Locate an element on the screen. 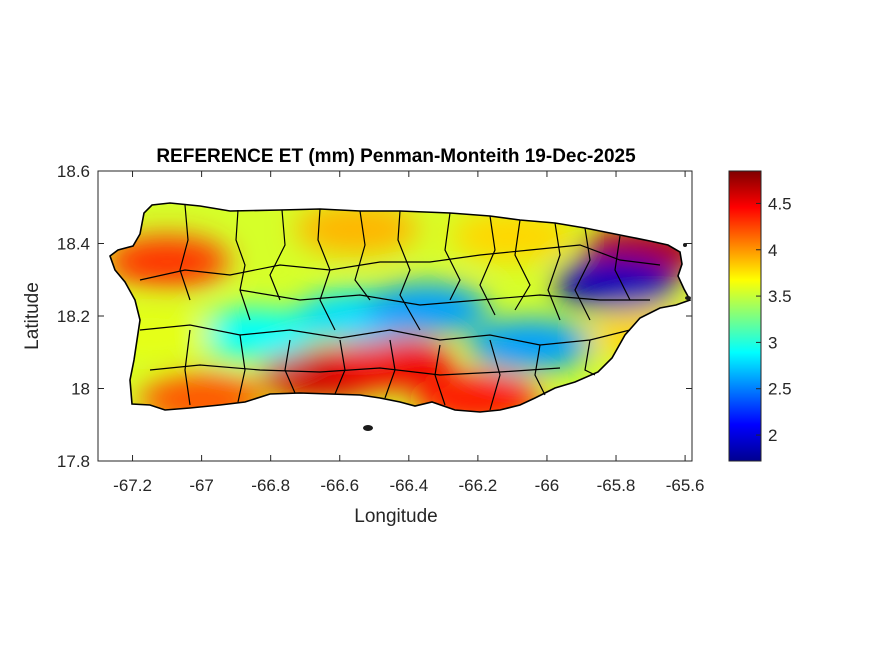 The width and height of the screenshot is (875, 656). y-tick-label: 17.8 is located at coordinates (73, 461).